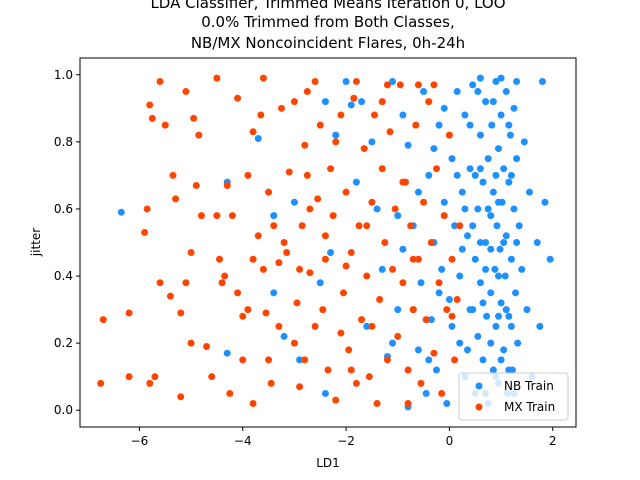 Image resolution: width=640 pixels, height=480 pixels. Describe the element at coordinates (450, 441) in the screenshot. I see `x-tick-label: 0` at that location.